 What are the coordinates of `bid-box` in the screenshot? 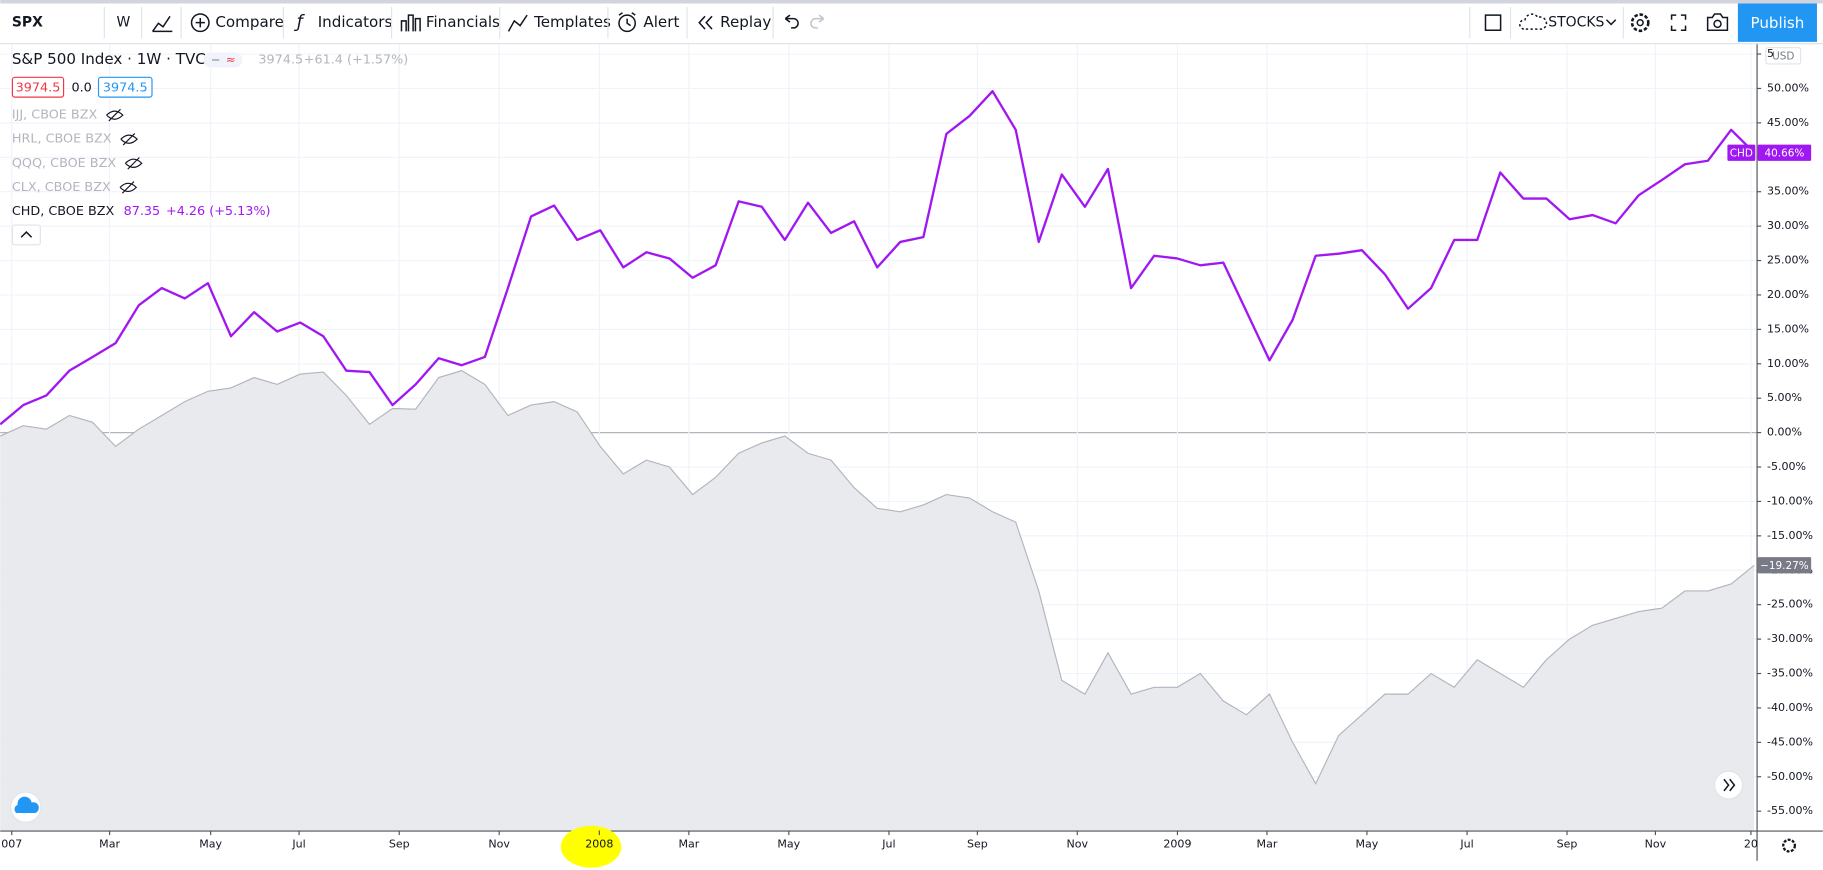 It's located at (38, 87).